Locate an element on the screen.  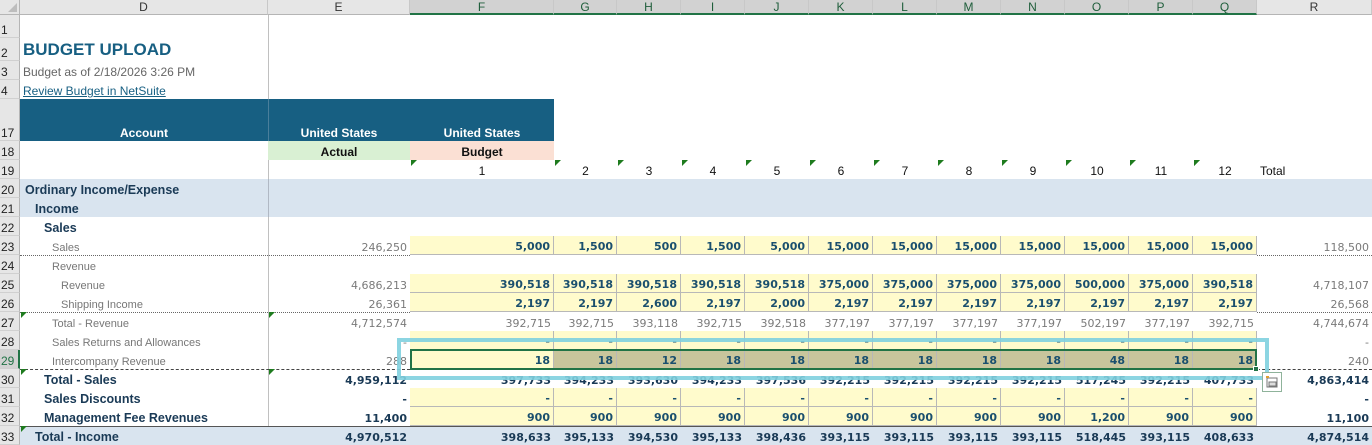
account-label-20: Ordinary Income/Expense is located at coordinates (102, 190).